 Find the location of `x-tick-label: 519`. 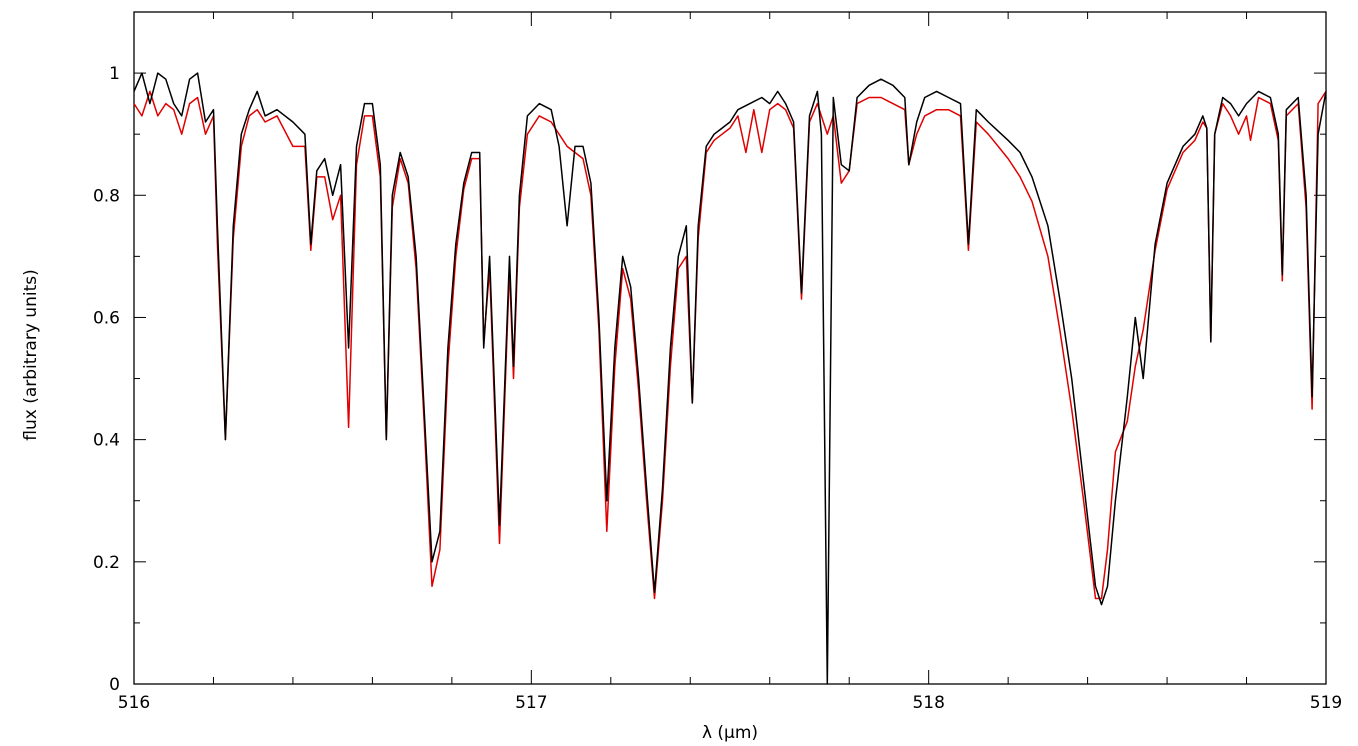

x-tick-label: 519 is located at coordinates (1326, 703).